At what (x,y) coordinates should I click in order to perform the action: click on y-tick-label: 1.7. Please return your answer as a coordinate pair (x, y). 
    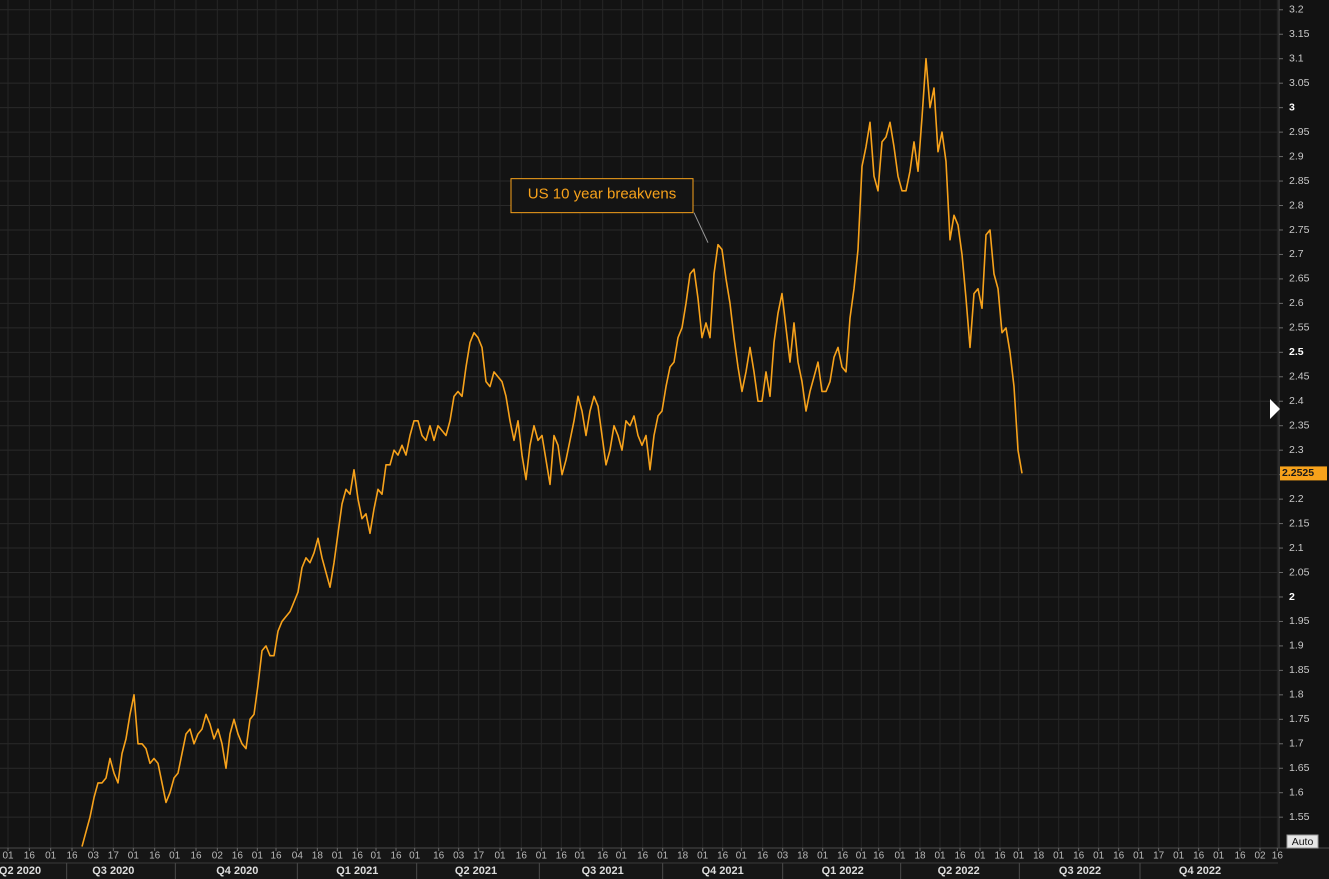
    Looking at the image, I should click on (1296, 744).